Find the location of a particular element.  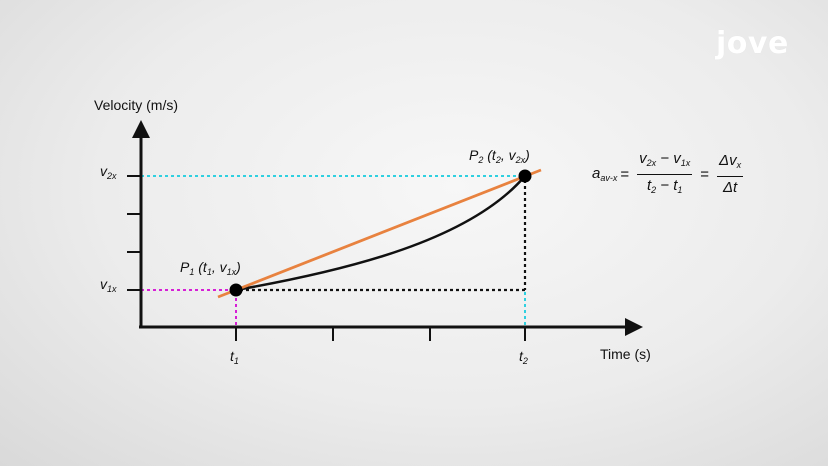

t2-tick-label: t2 is located at coordinates (523, 357).